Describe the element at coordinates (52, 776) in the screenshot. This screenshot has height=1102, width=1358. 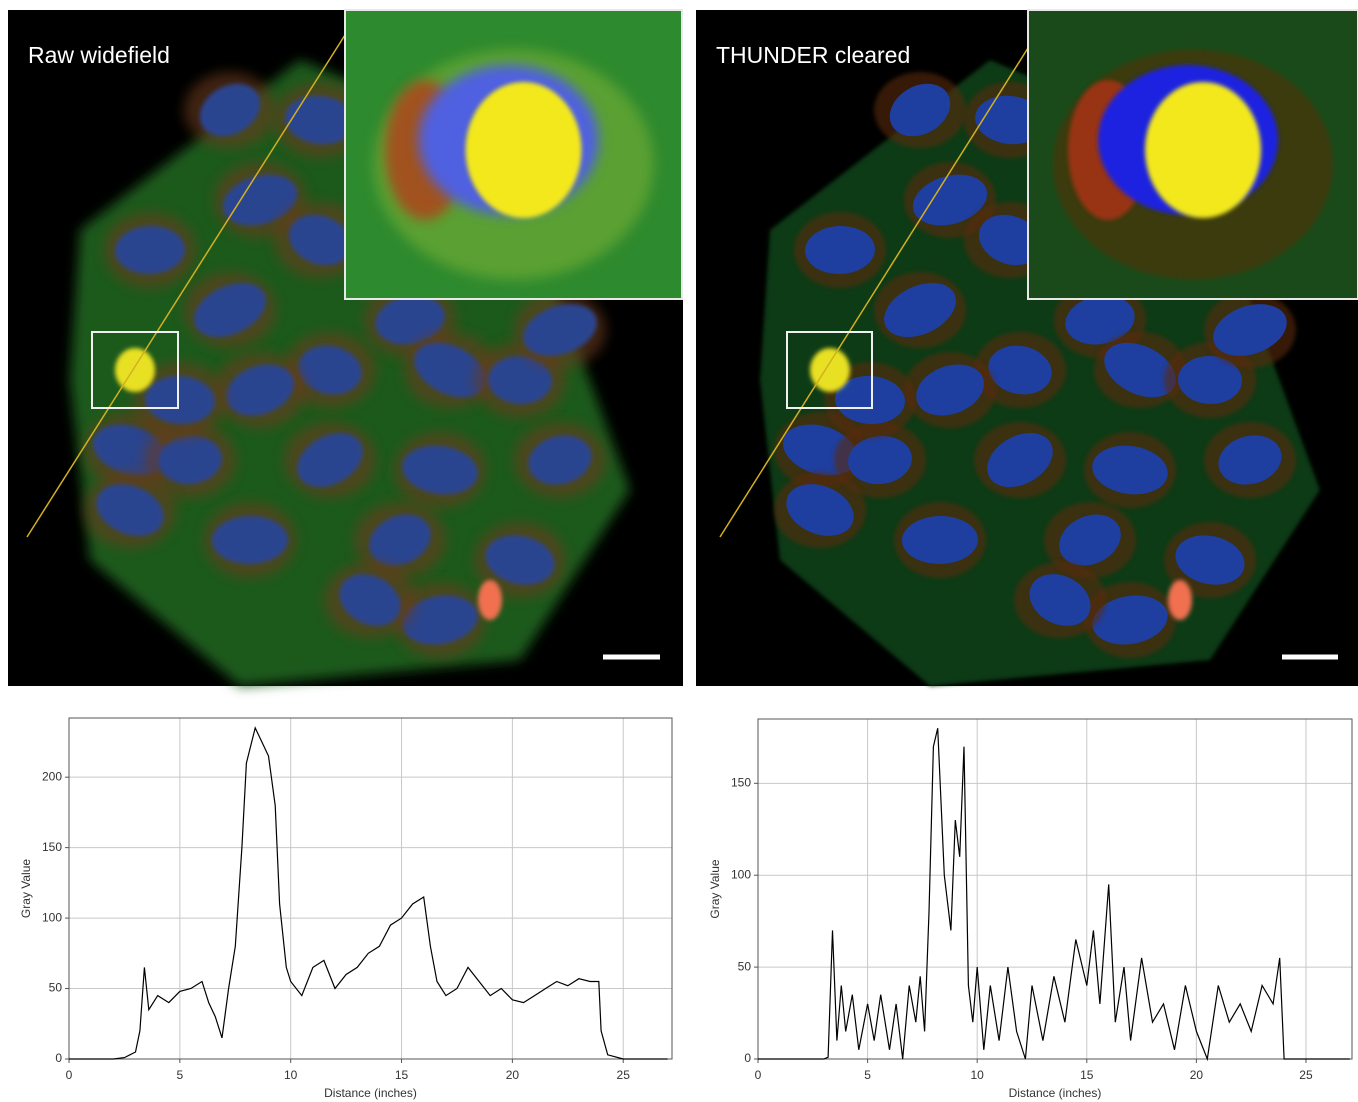
I see `y-tick-label: 200` at that location.